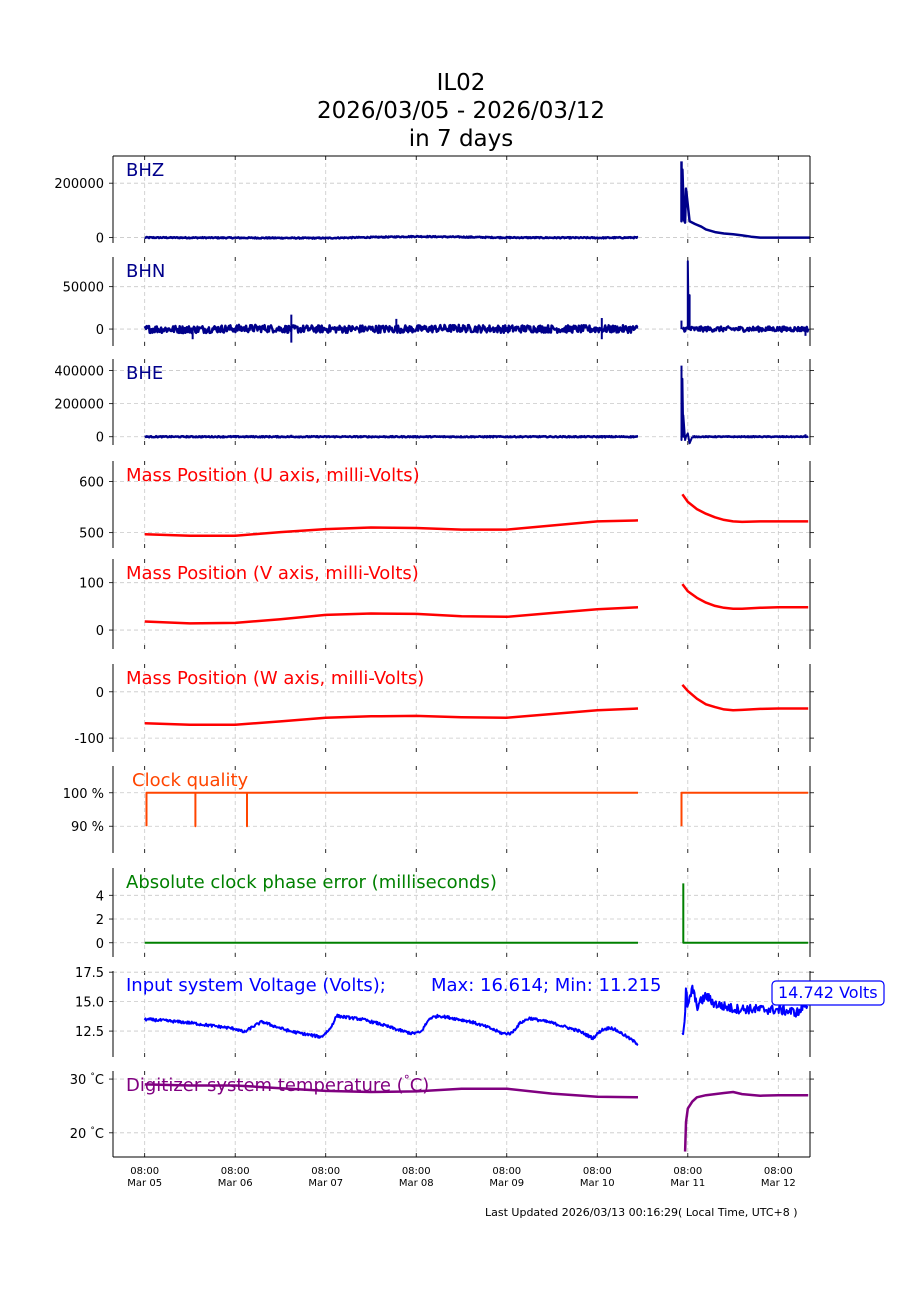 The width and height of the screenshot is (900, 1300). What do you see at coordinates (144, 373) in the screenshot?
I see `panel-label-bhe: BHE` at bounding box center [144, 373].